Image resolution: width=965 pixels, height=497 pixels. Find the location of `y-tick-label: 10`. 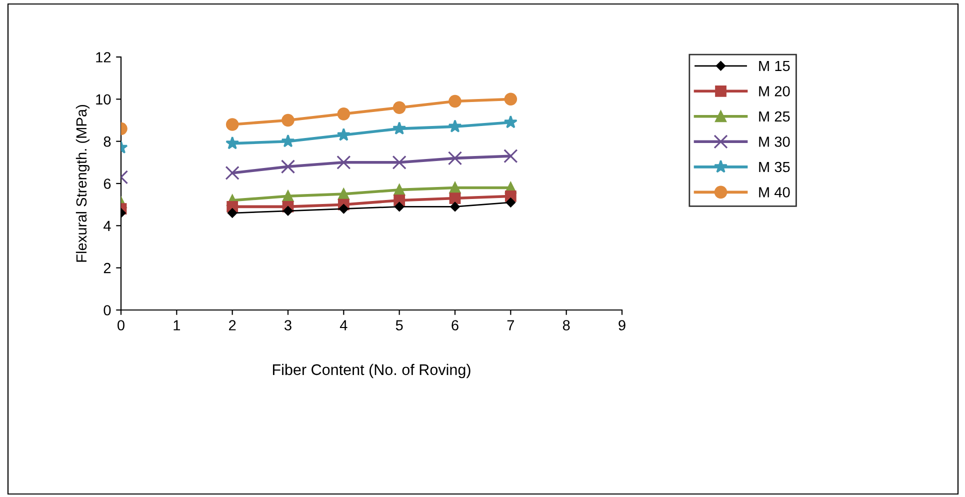

y-tick-label: 10 is located at coordinates (103, 99).